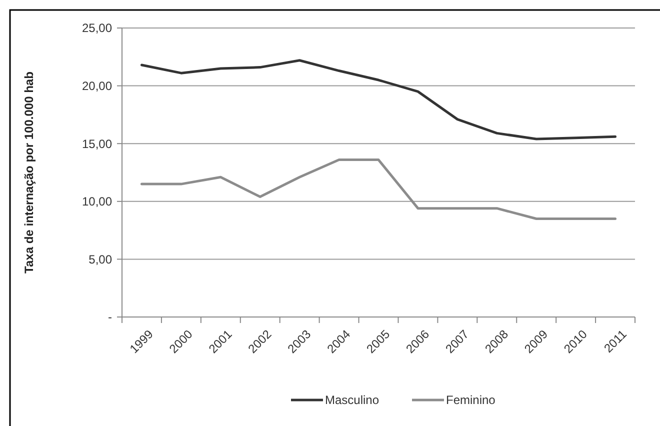  I want to click on y-tick-label: -, so click(110, 317).